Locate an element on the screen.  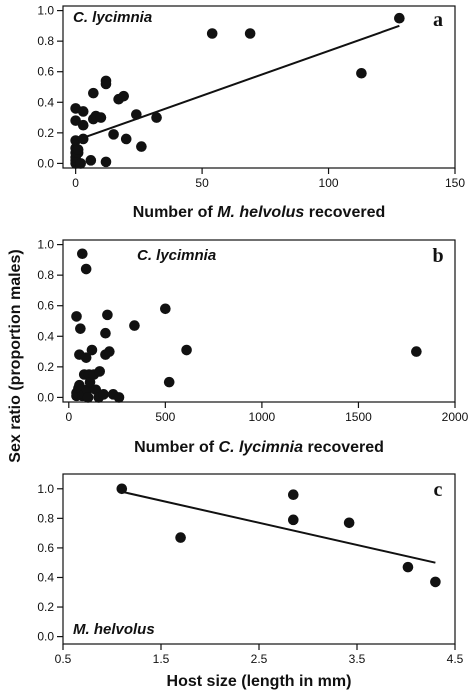
panel-c-x-tick-label: 1.5 is located at coordinates (161, 659).